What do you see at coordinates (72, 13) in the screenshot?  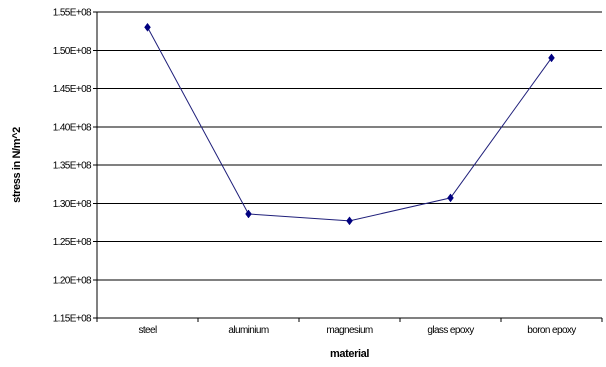 I see `y-tick-label: 1.55E+08` at bounding box center [72, 13].